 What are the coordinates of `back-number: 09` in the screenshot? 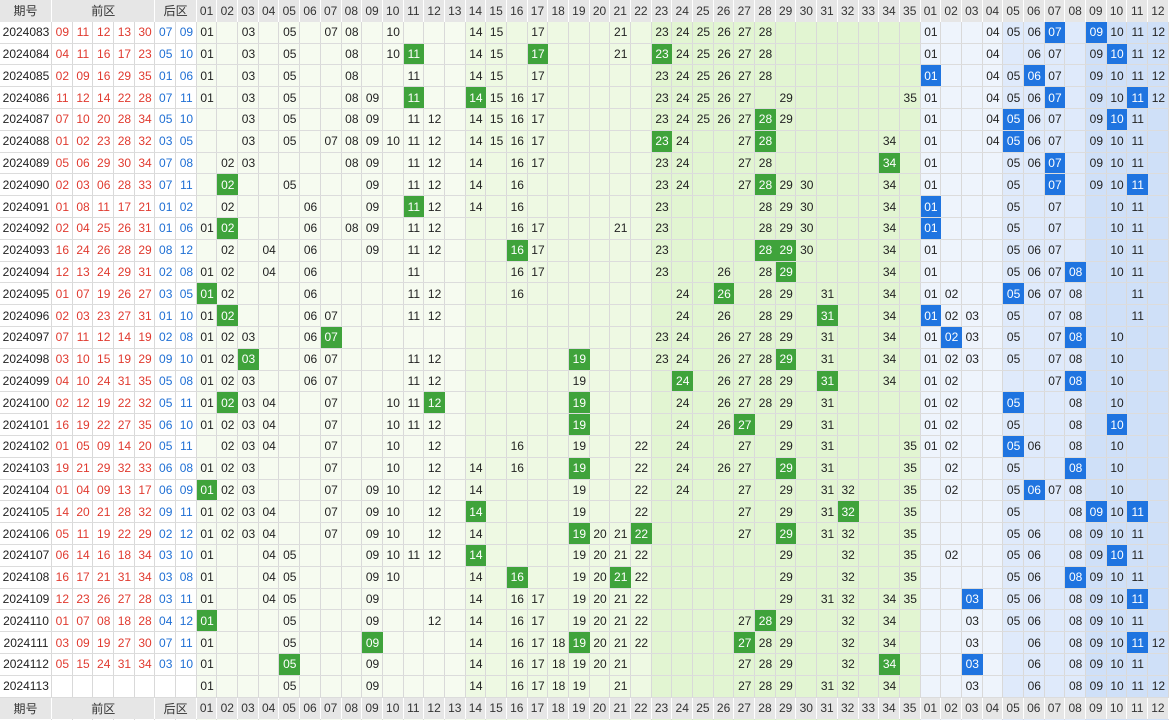 It's located at (166, 511).